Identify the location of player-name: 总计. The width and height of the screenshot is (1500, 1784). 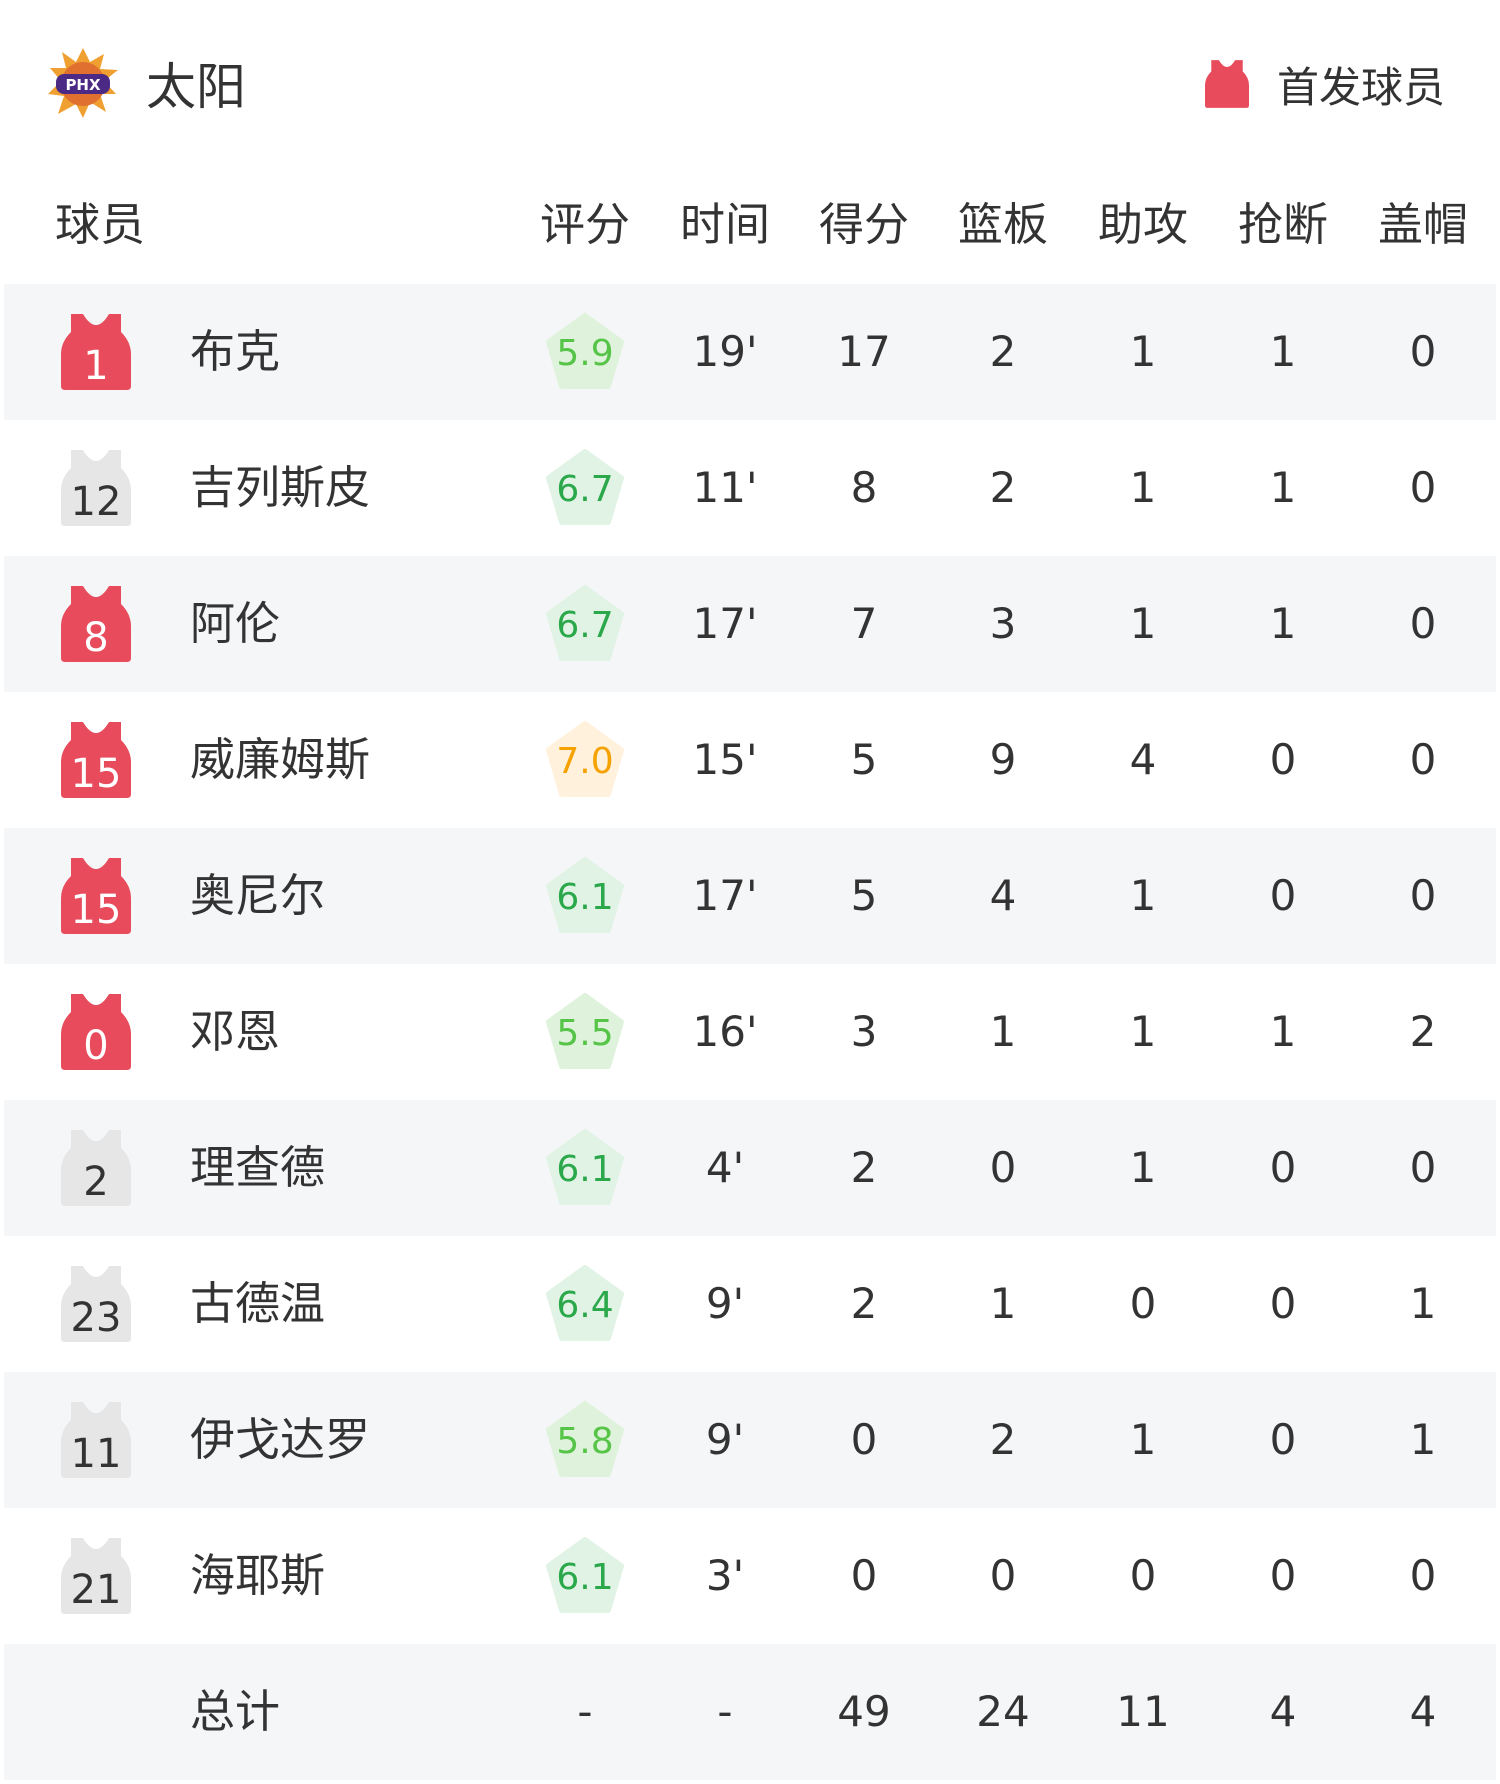
(235, 1711).